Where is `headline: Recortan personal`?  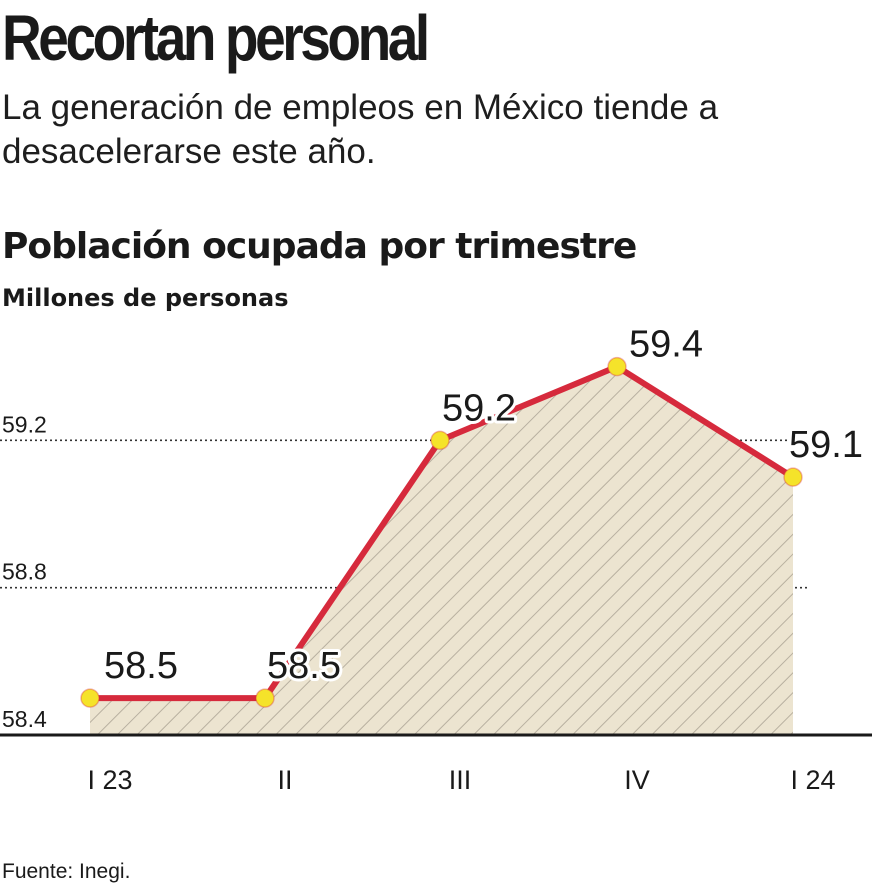 headline: Recortan personal is located at coordinates (216, 38).